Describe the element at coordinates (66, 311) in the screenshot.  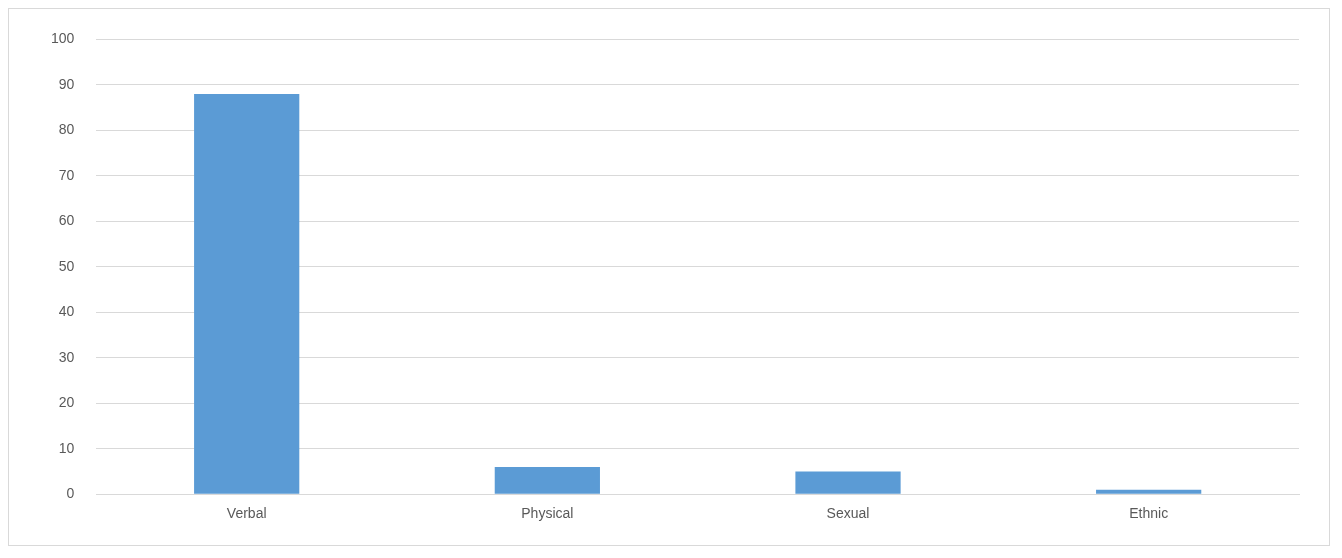
I see `y-tick-label: 40` at that location.